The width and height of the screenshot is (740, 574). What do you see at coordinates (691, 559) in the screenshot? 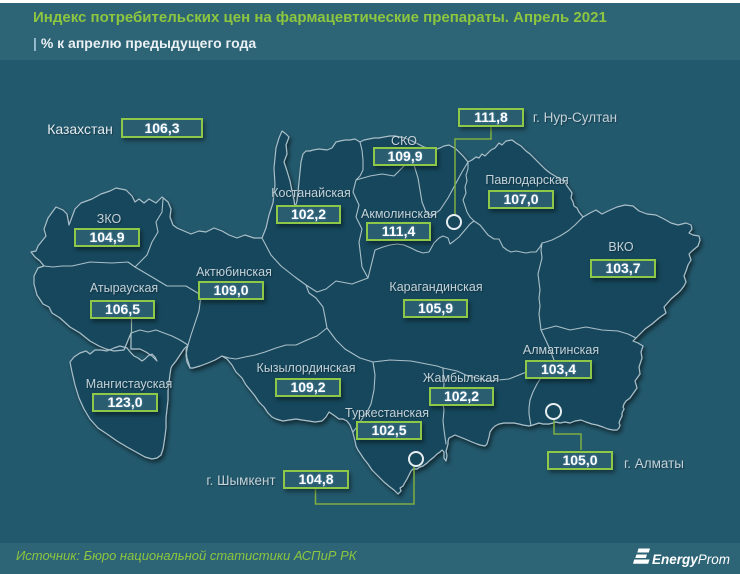
I see `svg-text: EnergyProm` at bounding box center [691, 559].